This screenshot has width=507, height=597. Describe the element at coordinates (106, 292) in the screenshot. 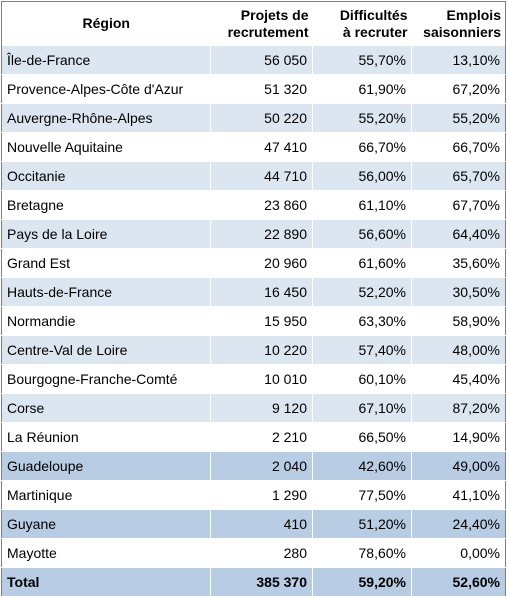

I see `cell-region: Hauts-de-France` at that location.